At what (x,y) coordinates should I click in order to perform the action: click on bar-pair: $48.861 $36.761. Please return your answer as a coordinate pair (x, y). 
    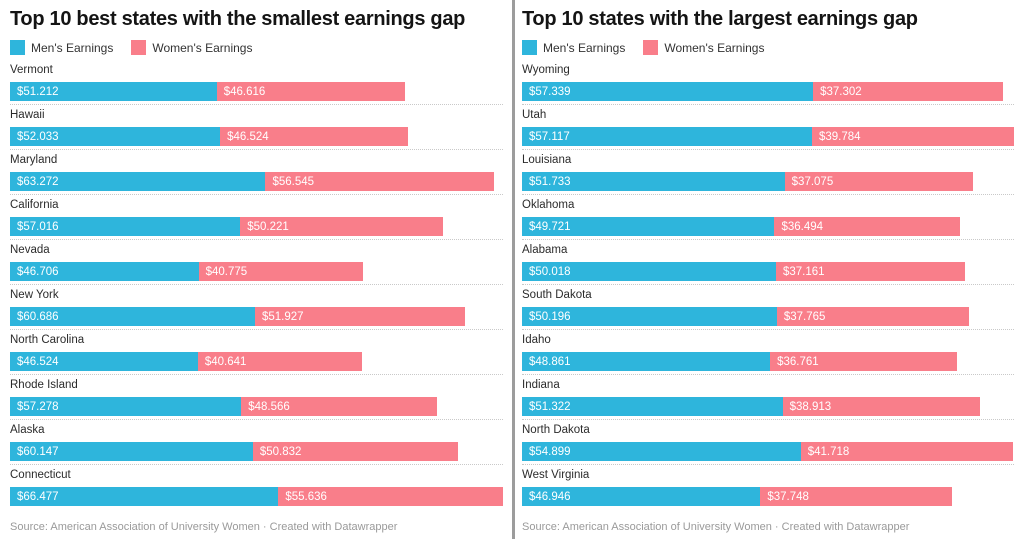
    Looking at the image, I should click on (768, 361).